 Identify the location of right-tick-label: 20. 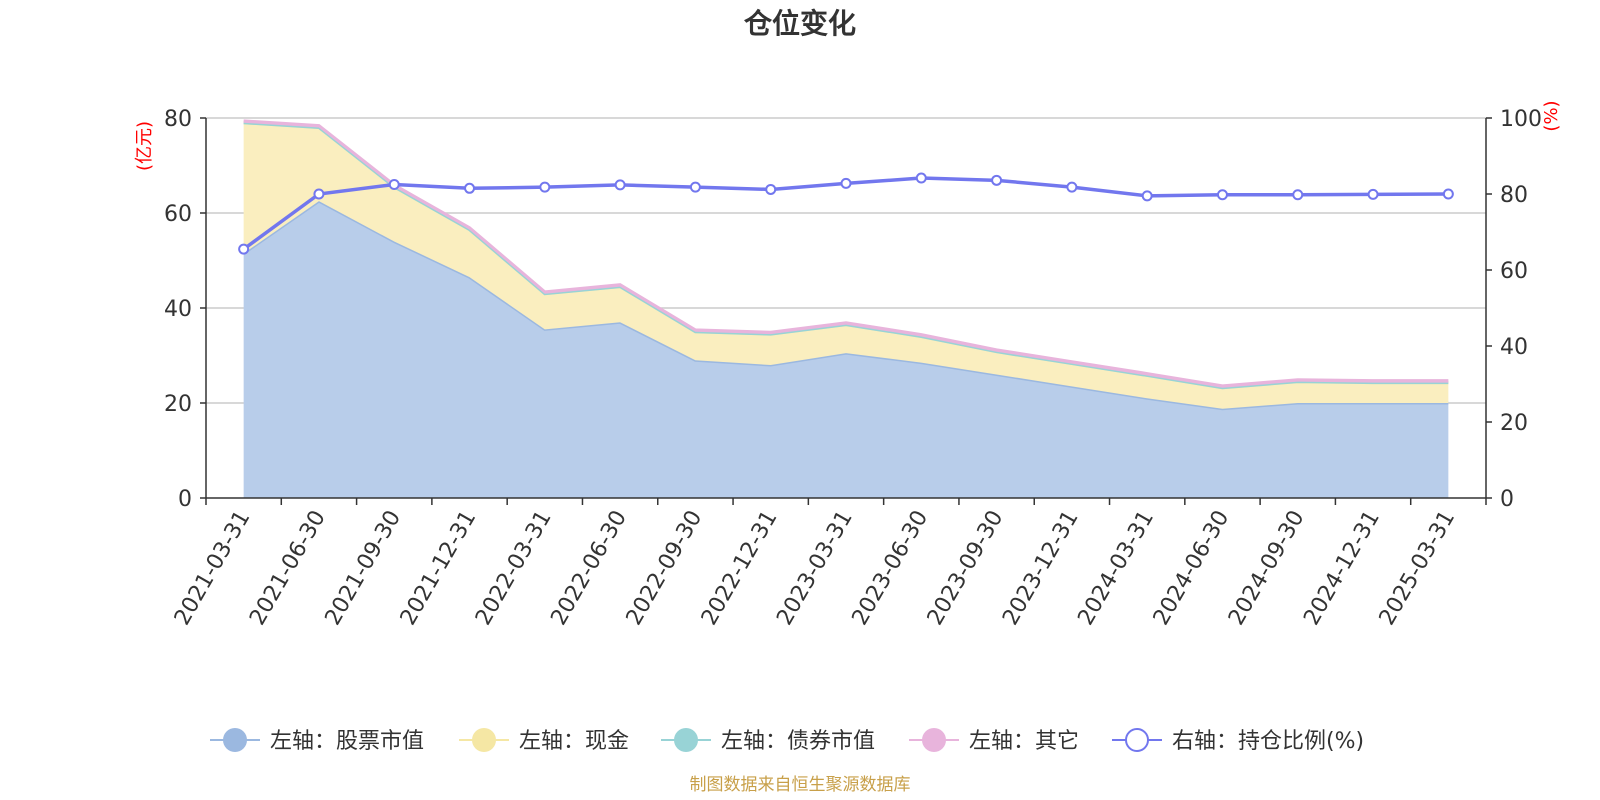
(1514, 423).